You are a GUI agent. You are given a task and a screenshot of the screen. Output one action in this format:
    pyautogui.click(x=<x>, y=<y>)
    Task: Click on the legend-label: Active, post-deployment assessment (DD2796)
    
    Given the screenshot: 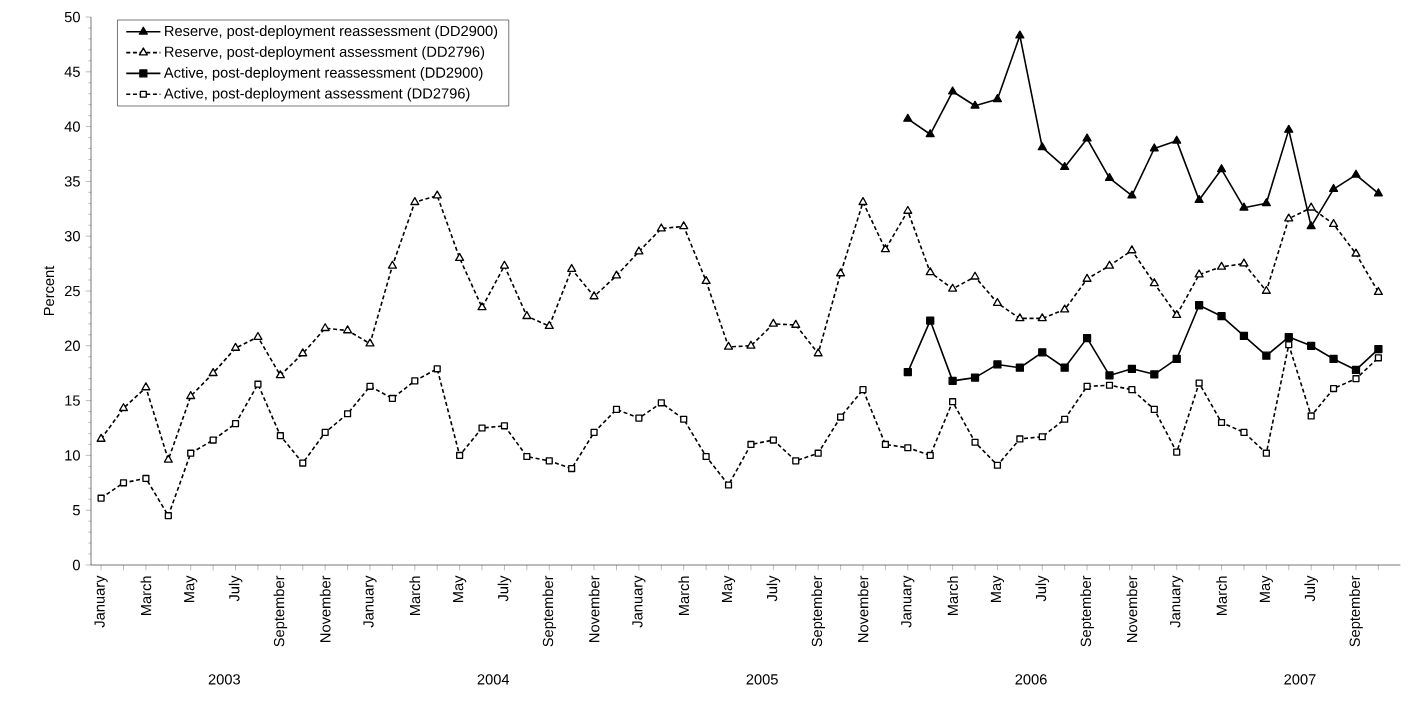 What is the action you would take?
    pyautogui.click(x=316, y=94)
    